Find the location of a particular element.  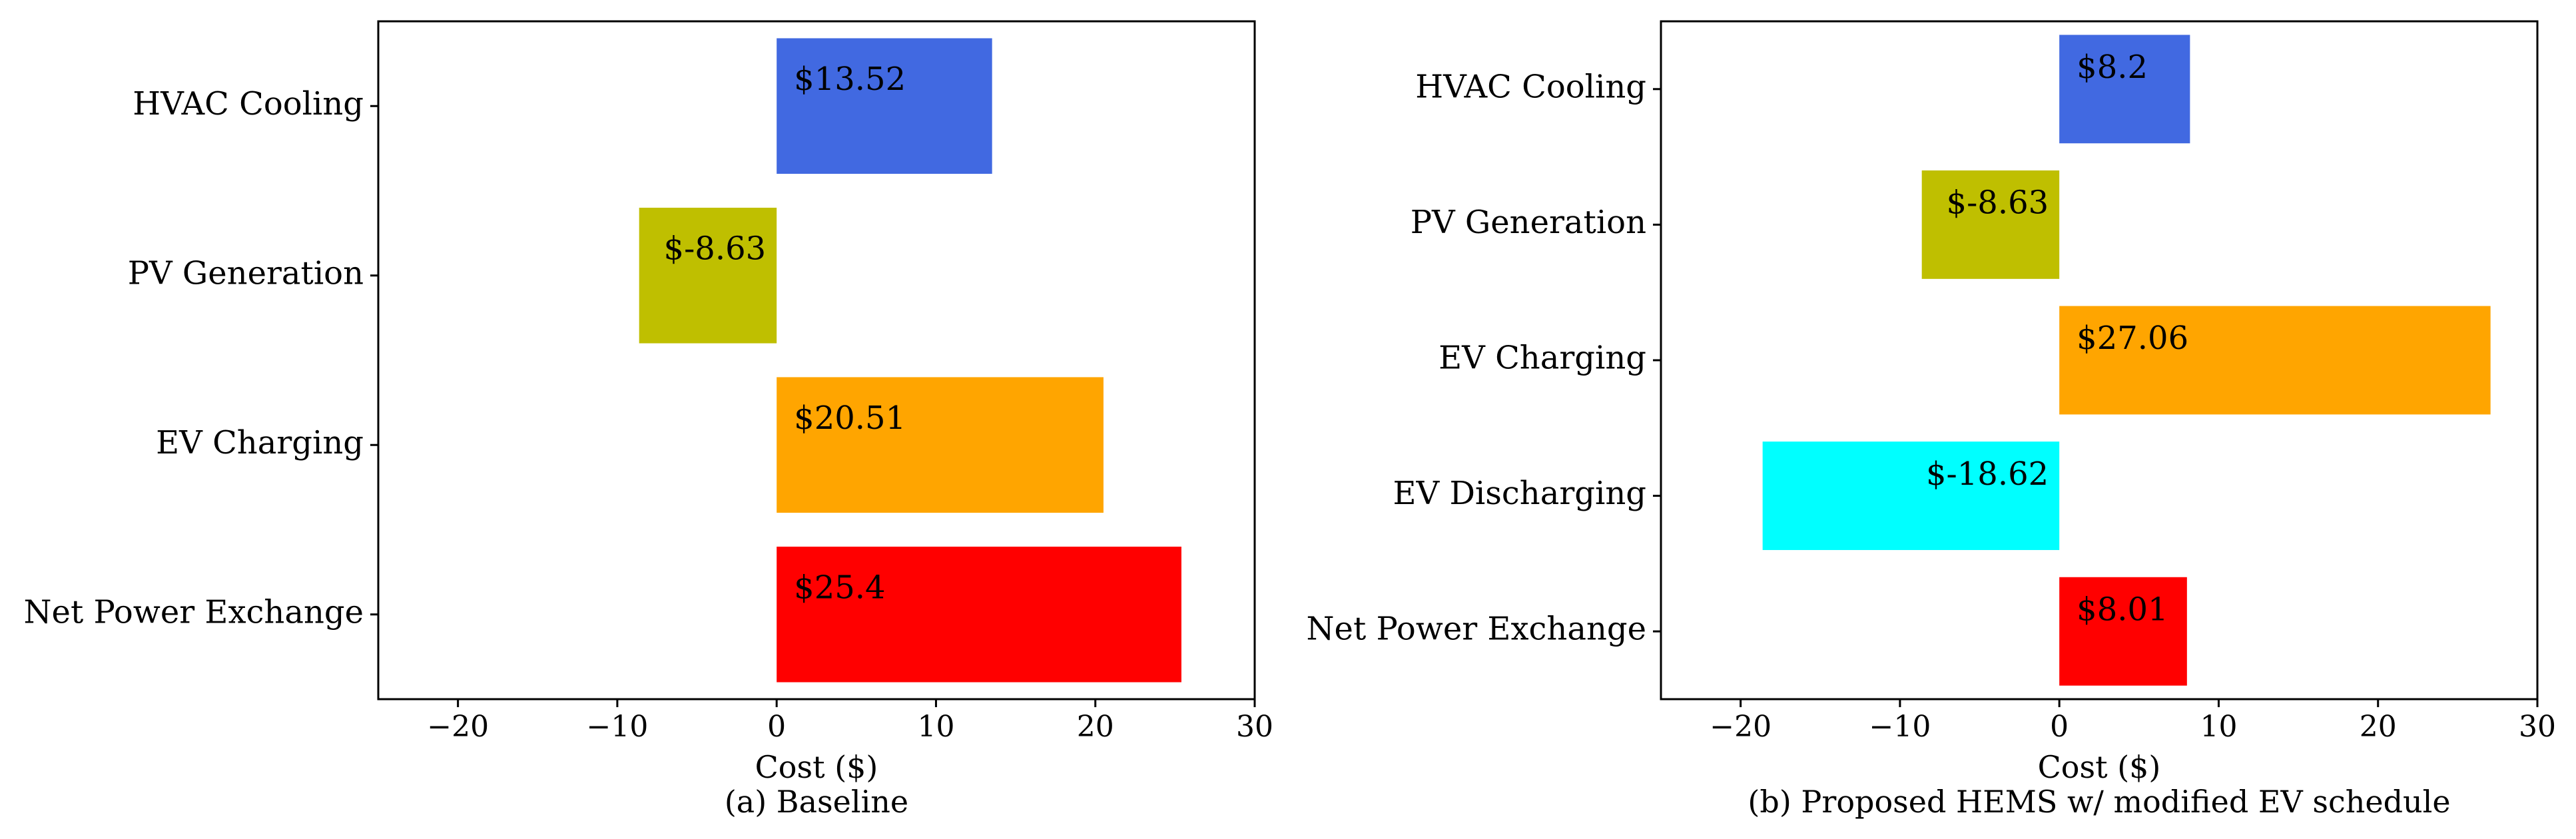

bar-value-label: $8.2 is located at coordinates (2112, 67).